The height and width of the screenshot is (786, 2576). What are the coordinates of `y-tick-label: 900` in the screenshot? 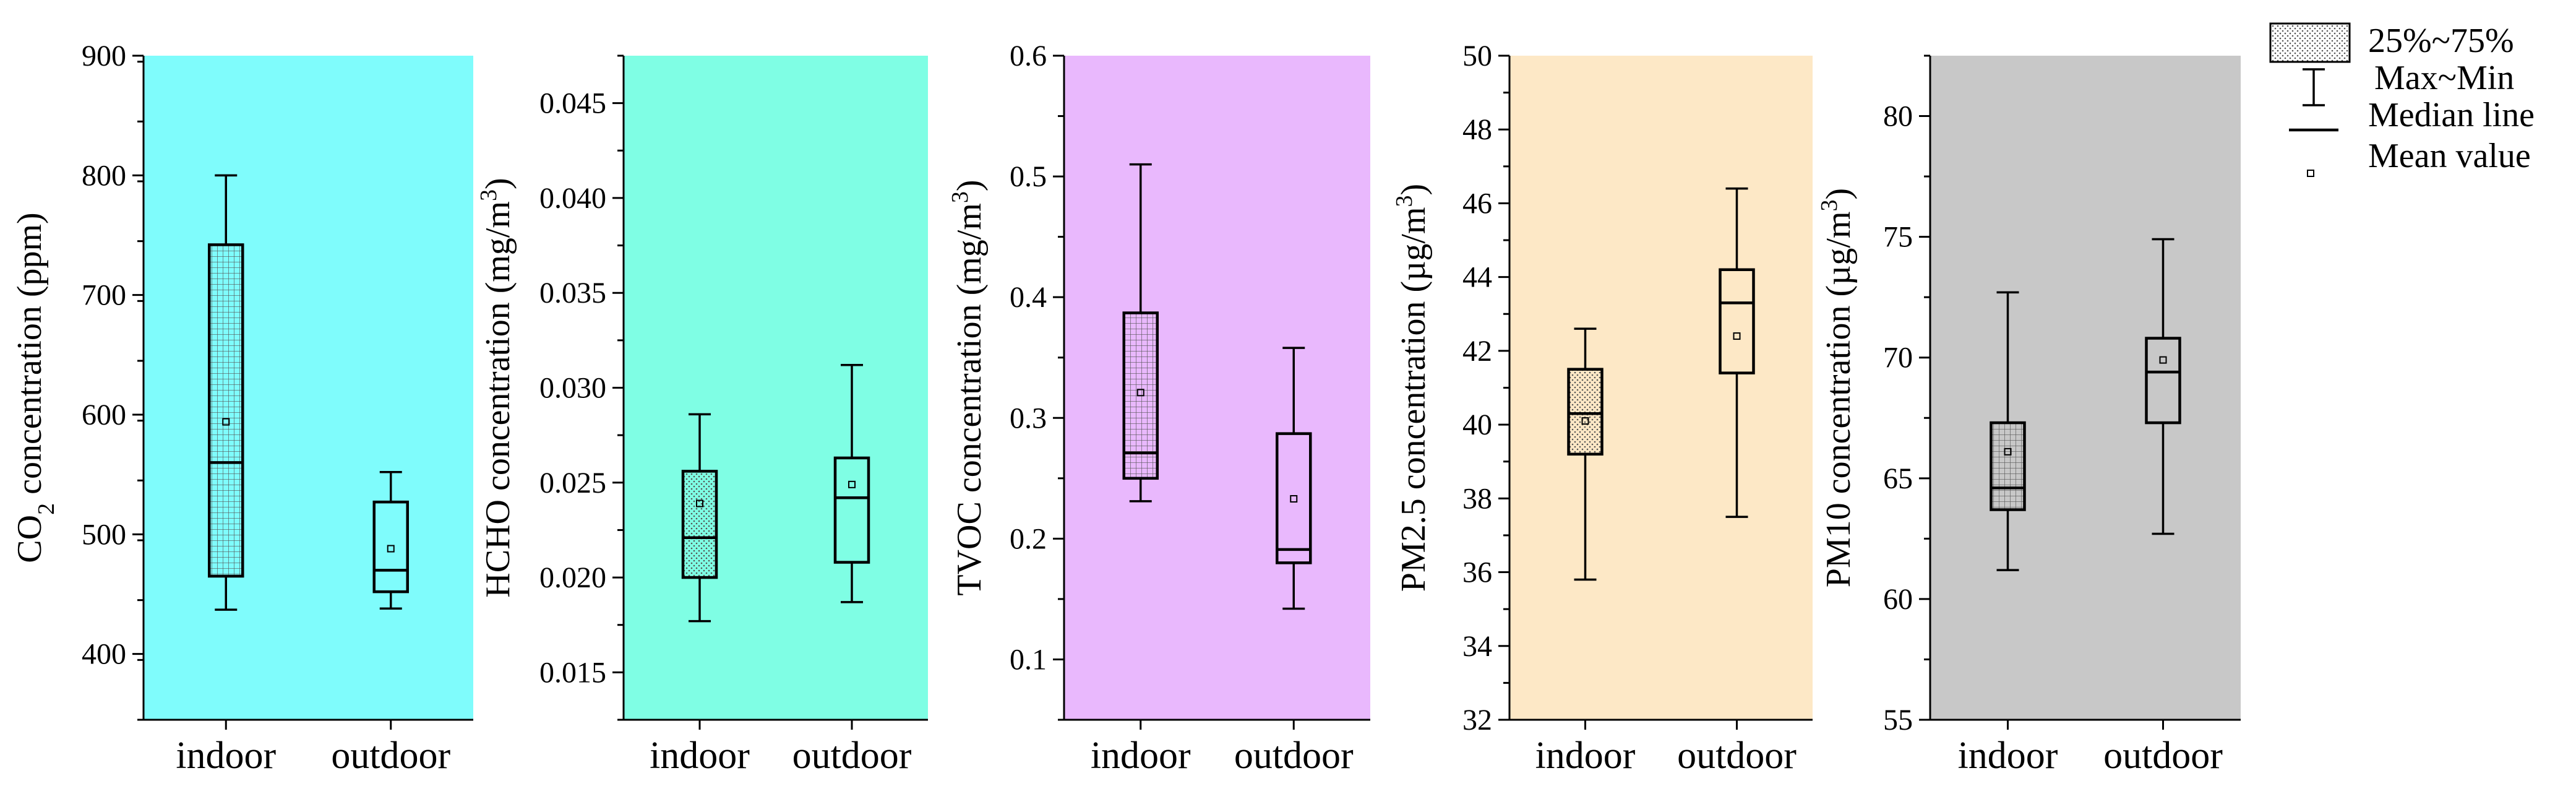 It's located at (104, 56).